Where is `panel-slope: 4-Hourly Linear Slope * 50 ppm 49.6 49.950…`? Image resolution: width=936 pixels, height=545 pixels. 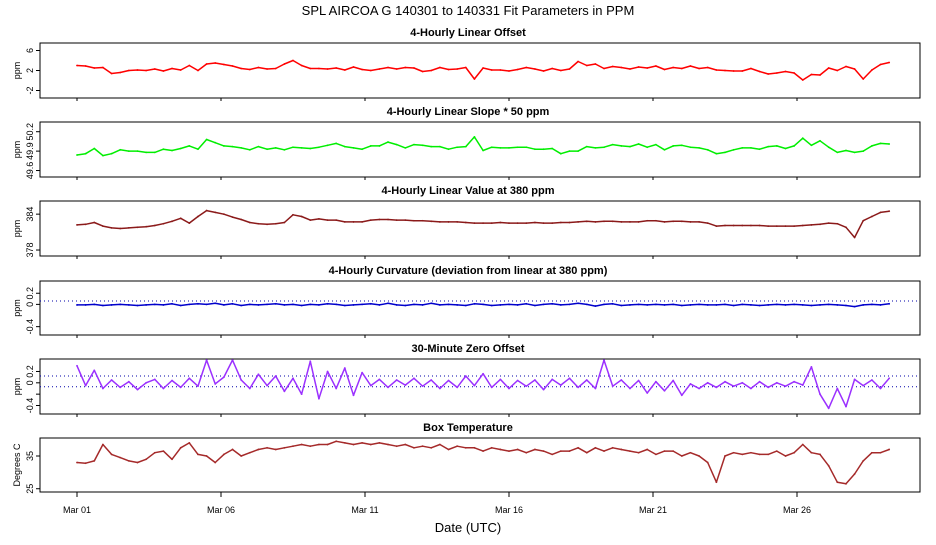
panel-slope: 4-Hourly Linear Slope * 50 ppm 49.6 49.950… is located at coordinates (466, 143).